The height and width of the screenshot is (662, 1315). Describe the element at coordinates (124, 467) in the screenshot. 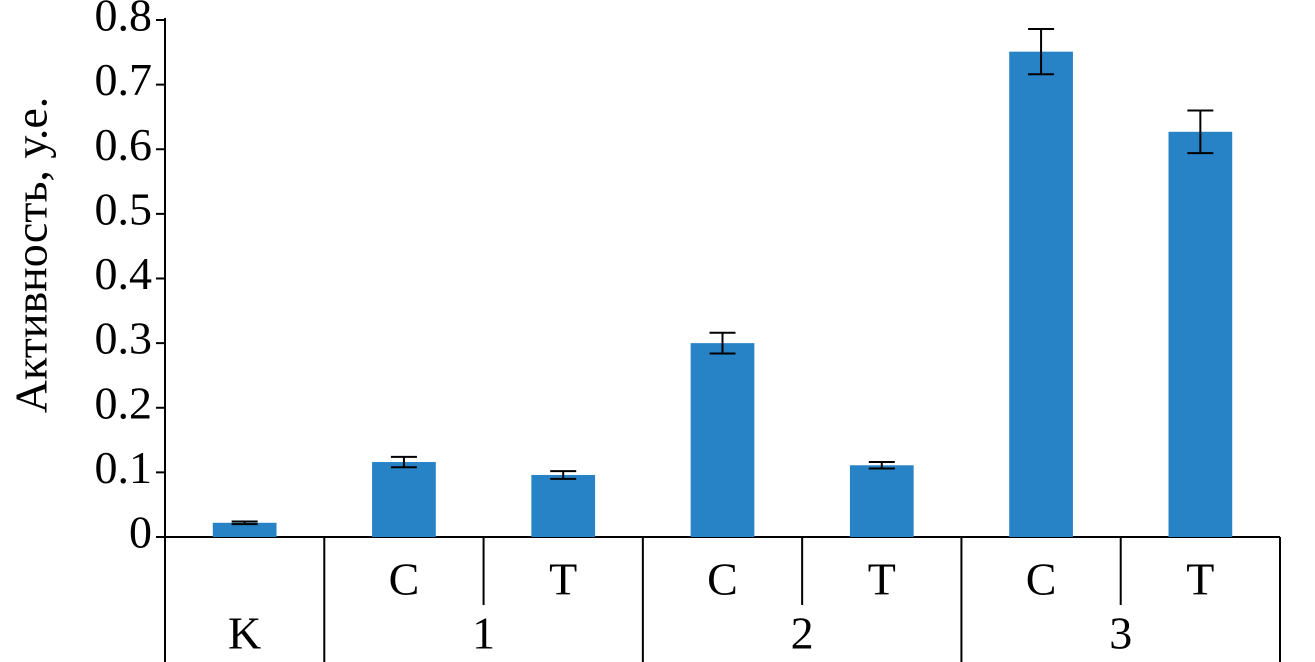

I see `y-tick-label: 0.1` at that location.